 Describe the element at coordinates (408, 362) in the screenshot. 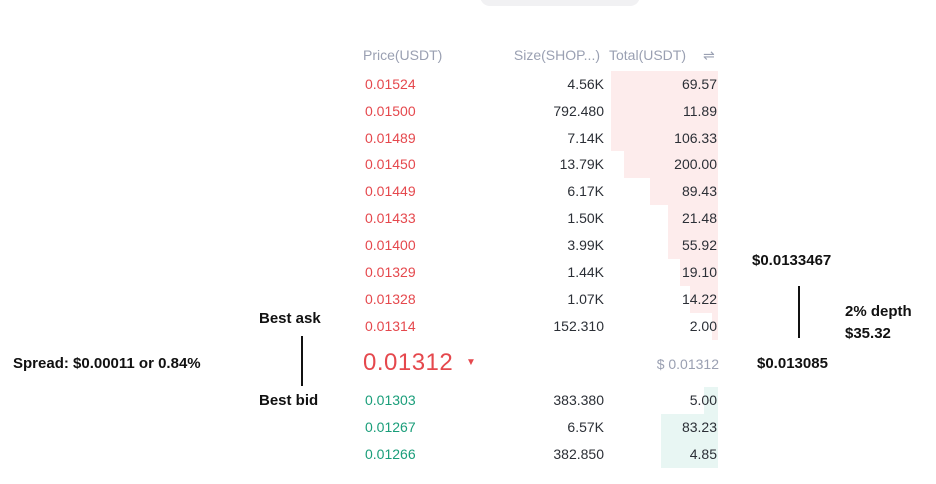

I see `last-price: 0.01312` at that location.